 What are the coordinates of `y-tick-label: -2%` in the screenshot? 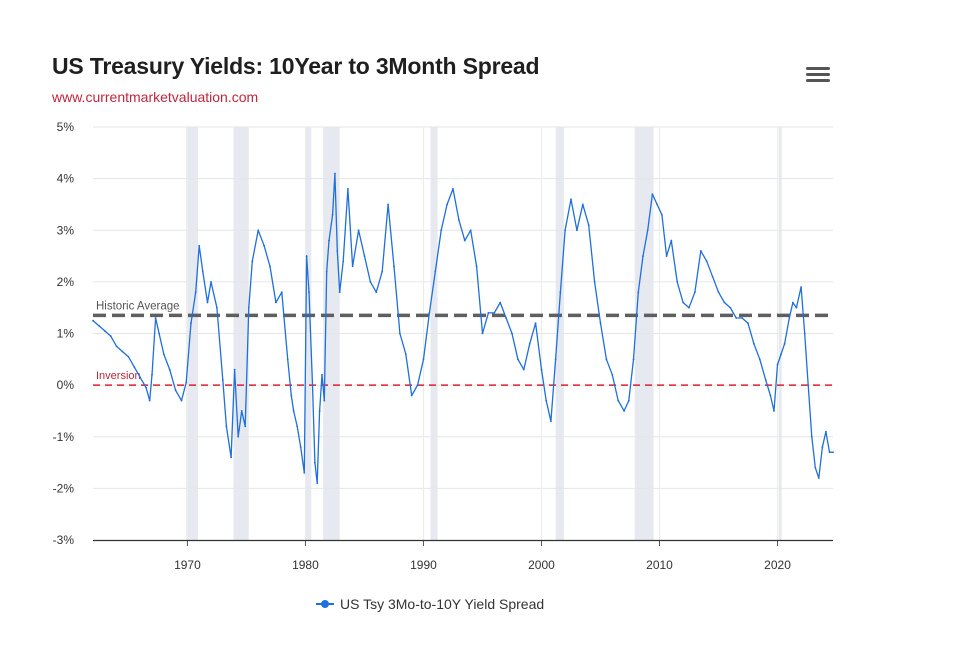 It's located at (64, 488).